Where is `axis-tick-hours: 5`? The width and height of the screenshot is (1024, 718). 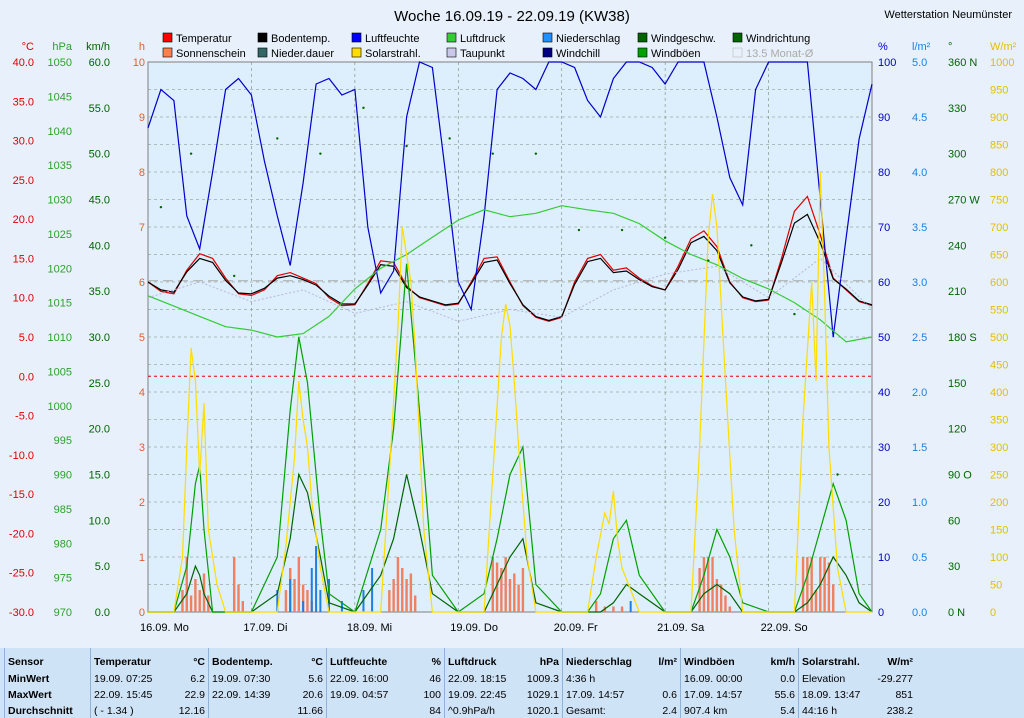 axis-tick-hours: 5 is located at coordinates (142, 338).